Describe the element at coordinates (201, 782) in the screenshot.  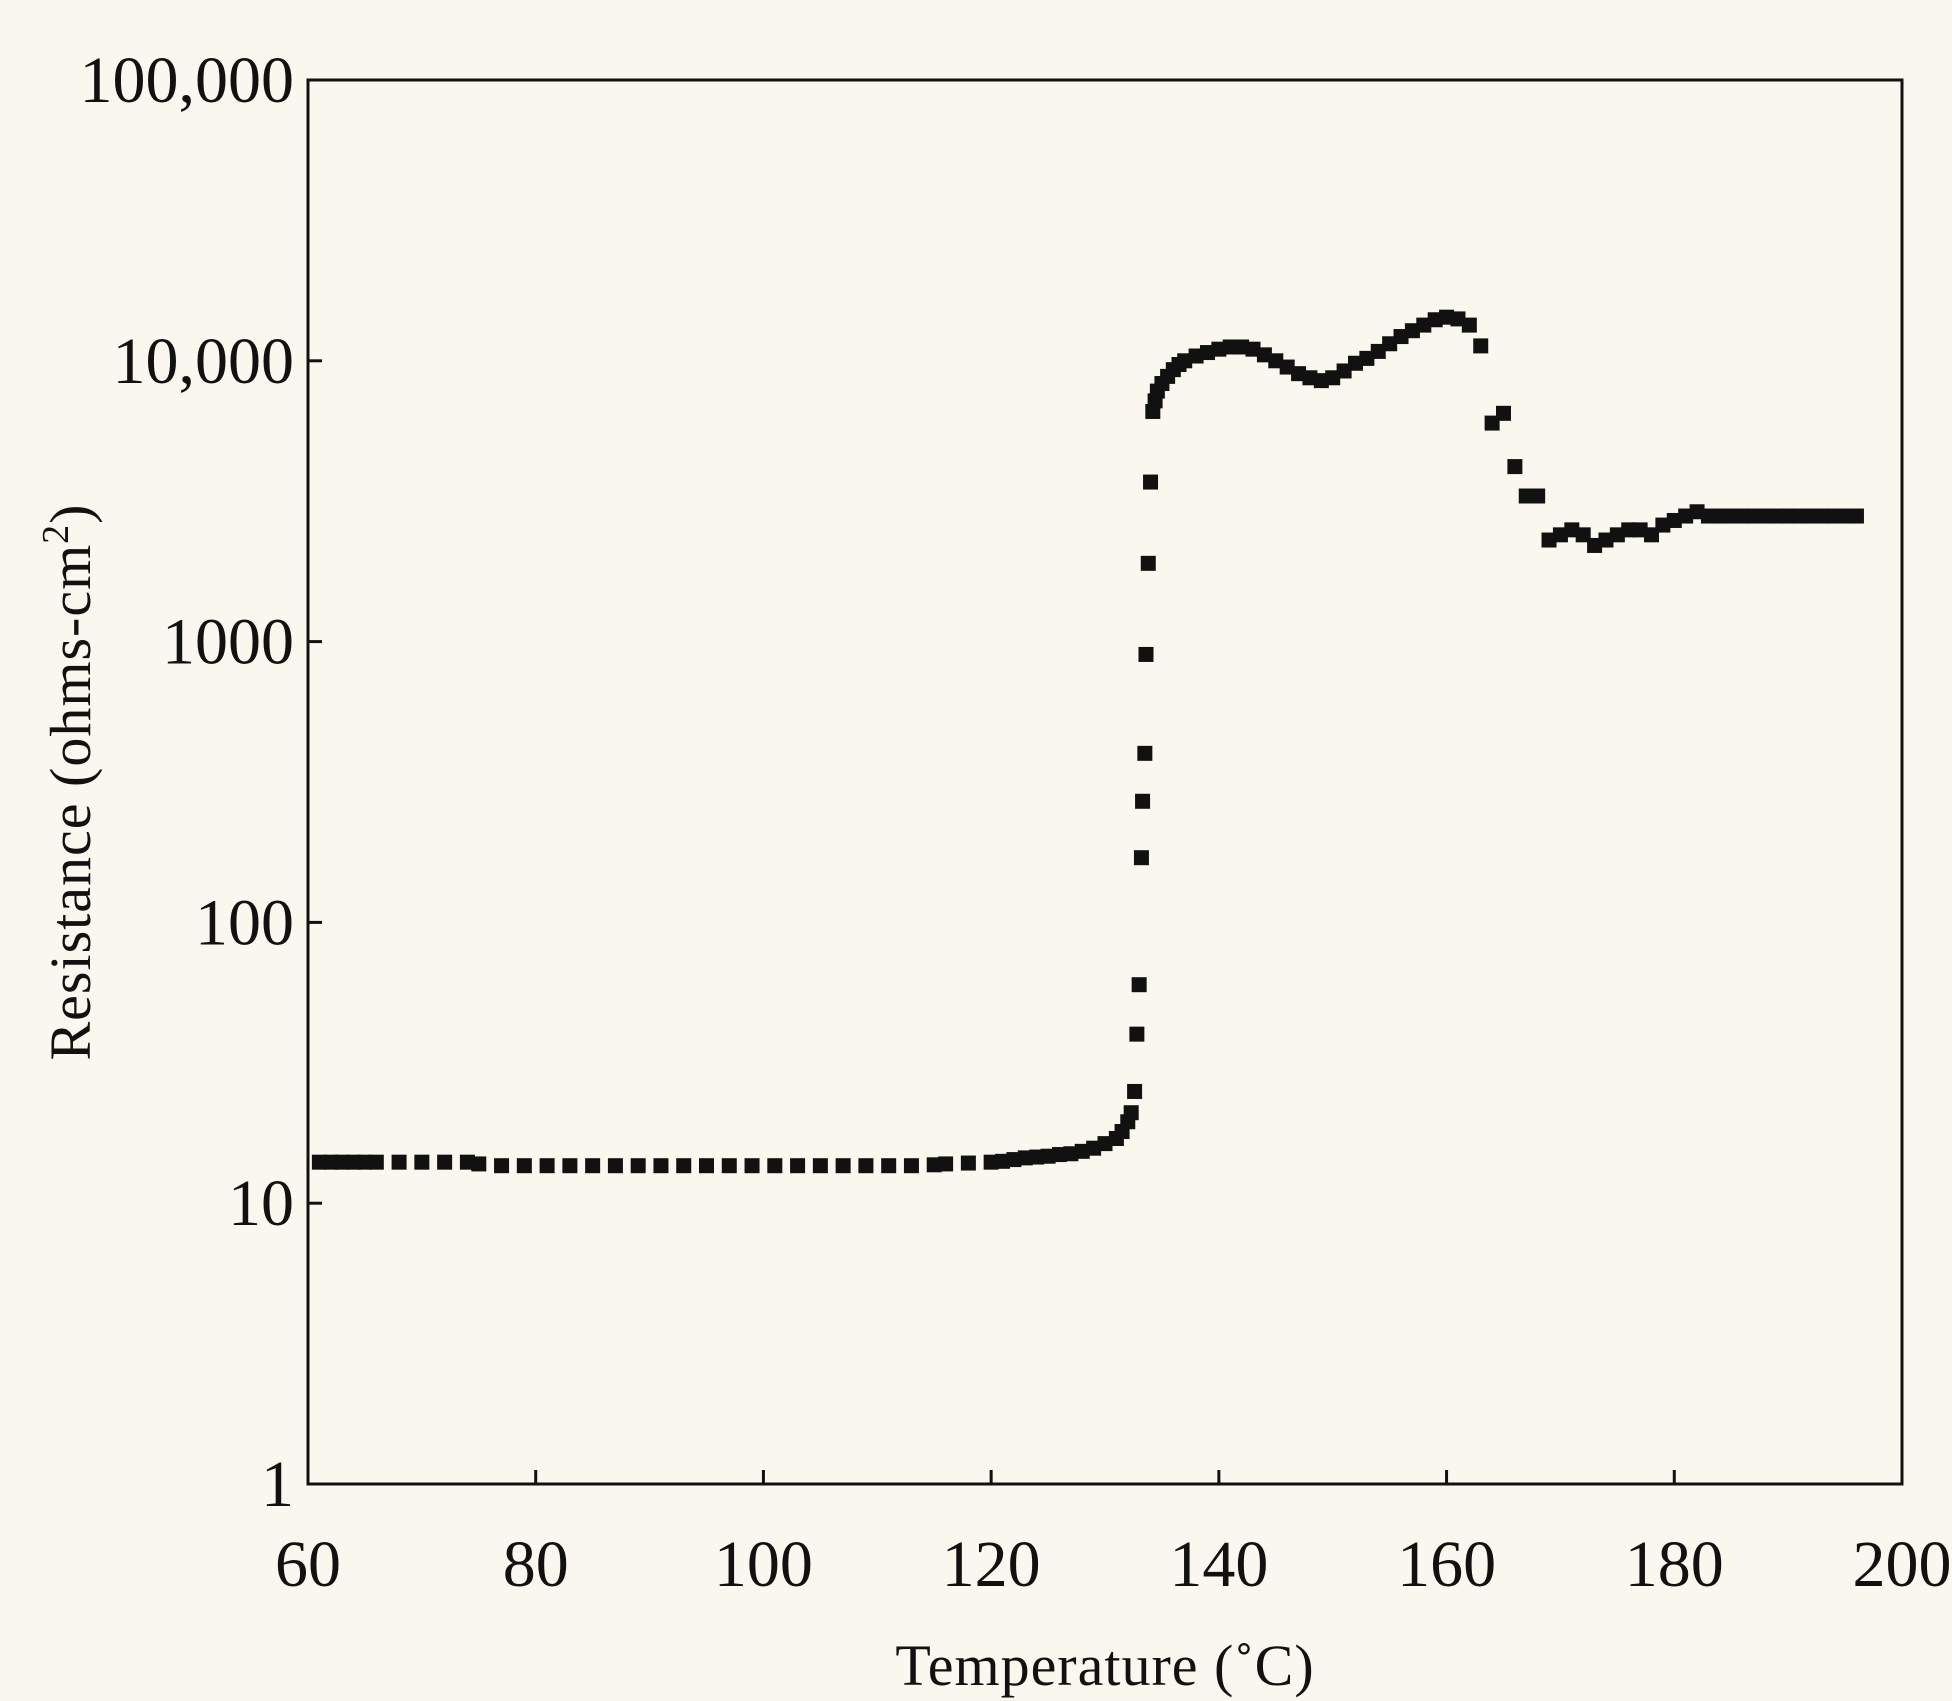
I see `y-axis-ticks: 1 10 100 1000 10,000 100,000` at that location.